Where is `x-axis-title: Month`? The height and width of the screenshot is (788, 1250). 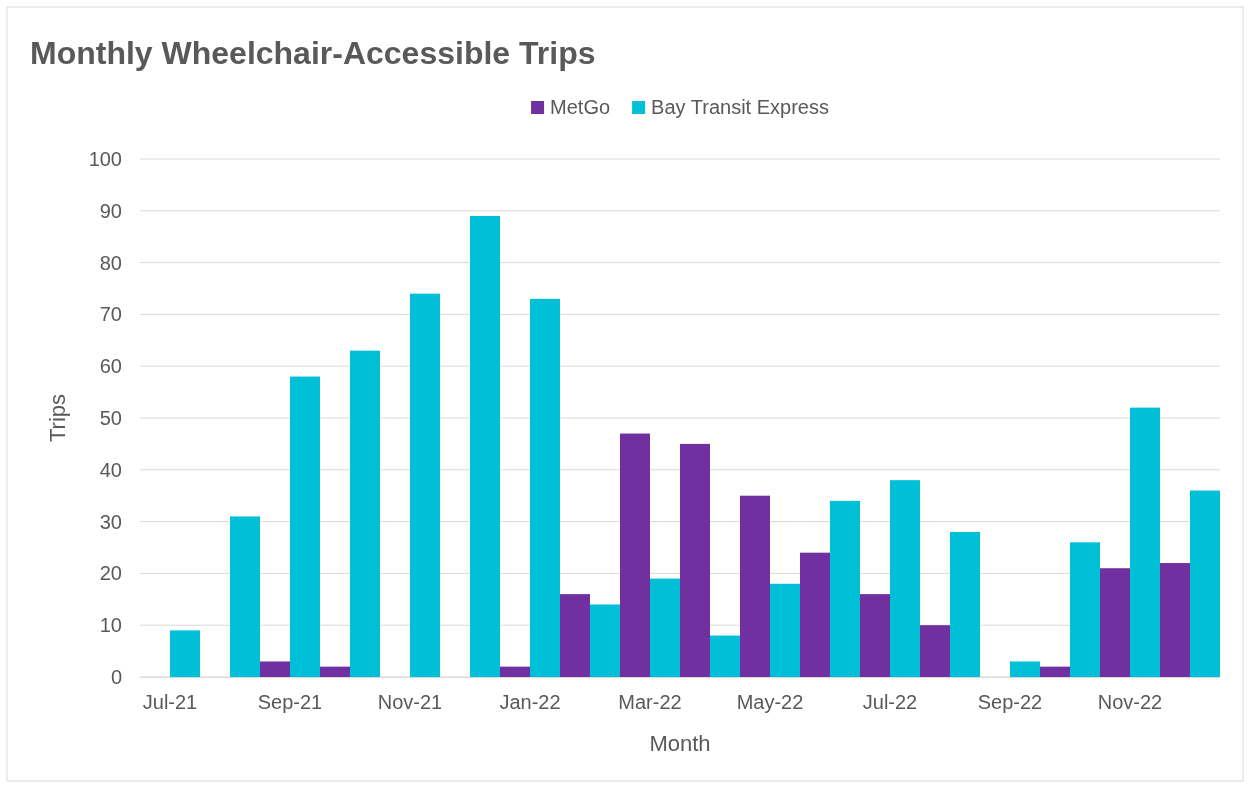
x-axis-title: Month is located at coordinates (680, 743).